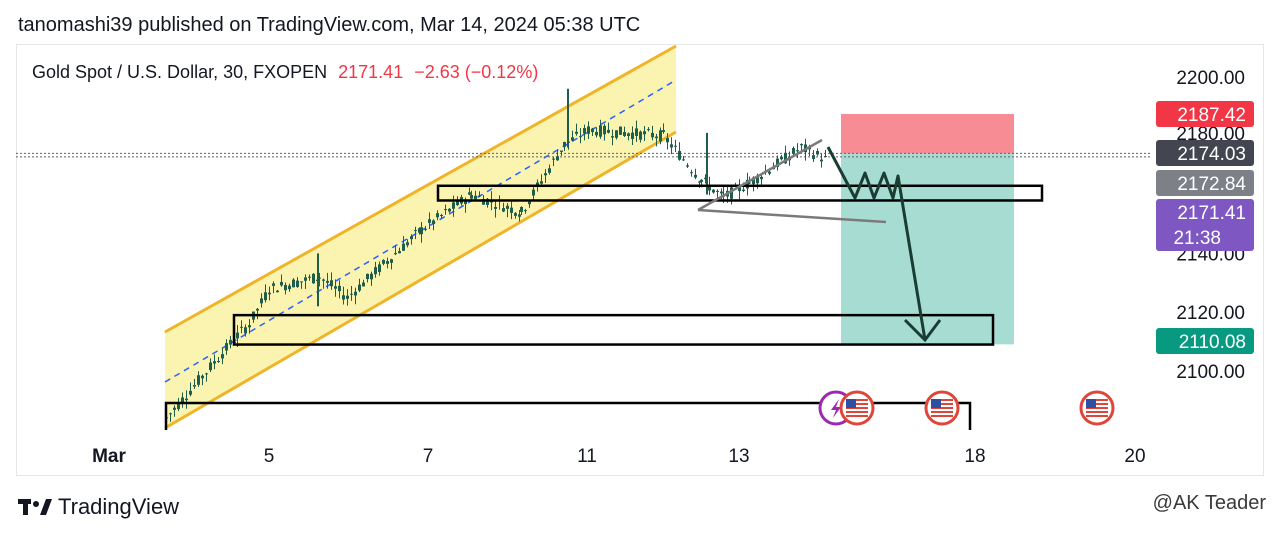 The image size is (1280, 538). What do you see at coordinates (1211, 154) in the screenshot?
I see `price-tag-value: 2174.03` at bounding box center [1211, 154].